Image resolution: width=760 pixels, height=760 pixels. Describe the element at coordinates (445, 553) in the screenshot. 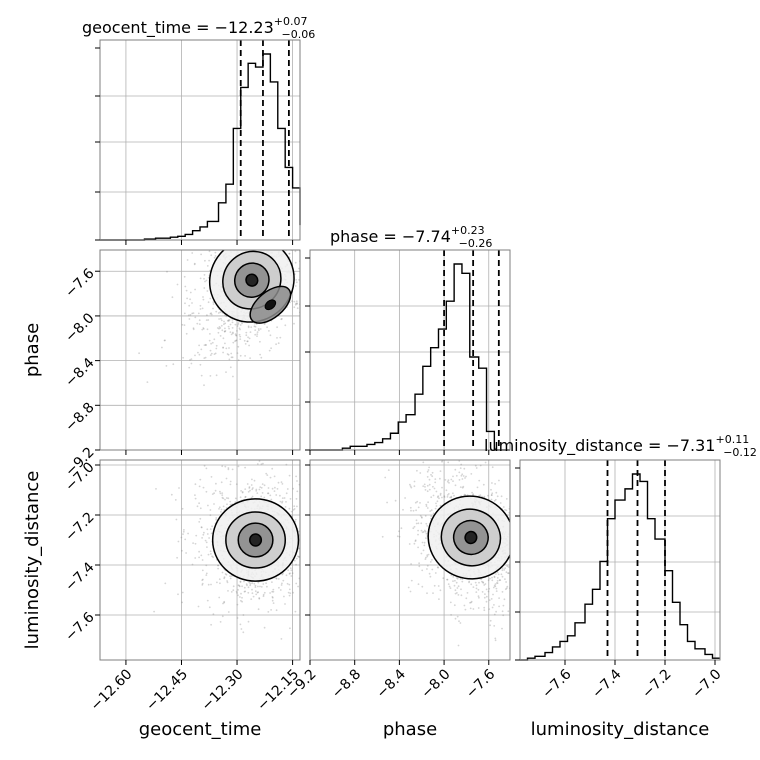

I see `joint-panel-phase-luminosity-distance` at that location.